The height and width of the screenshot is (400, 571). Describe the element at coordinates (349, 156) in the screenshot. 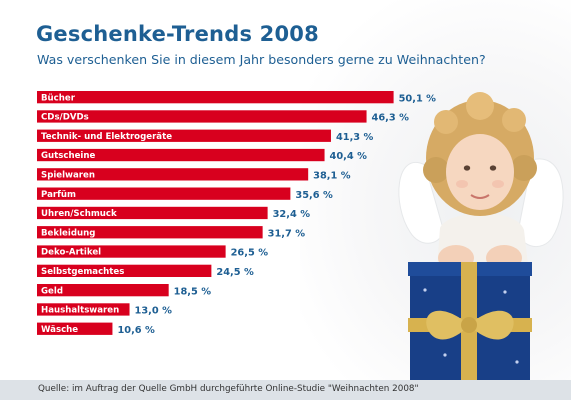

I see `value-label: 40,4 %` at that location.